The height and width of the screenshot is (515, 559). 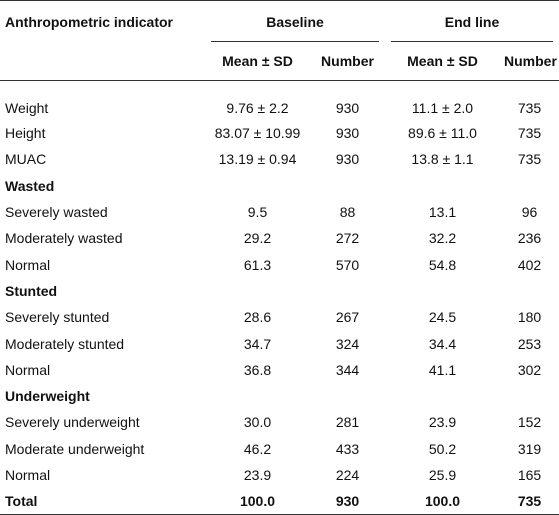 What do you see at coordinates (257, 264) in the screenshot?
I see `cell: 61.3` at bounding box center [257, 264].